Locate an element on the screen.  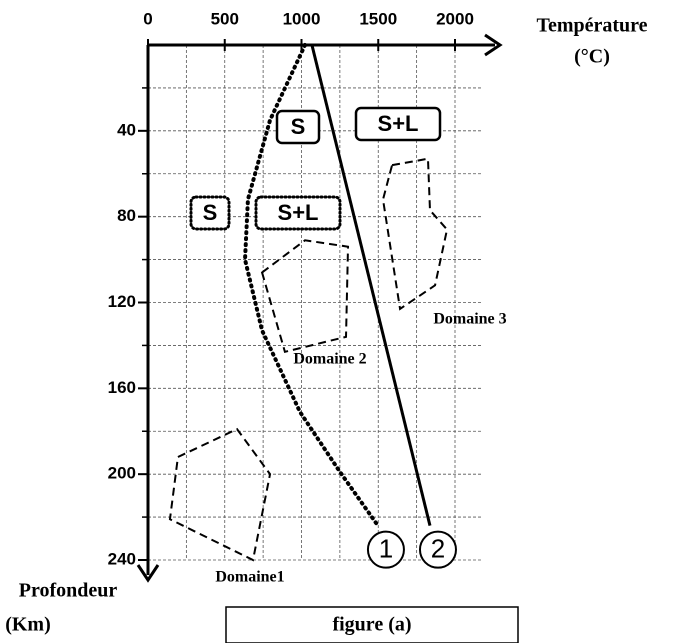
x-axis-arrow is located at coordinates (493, 45).